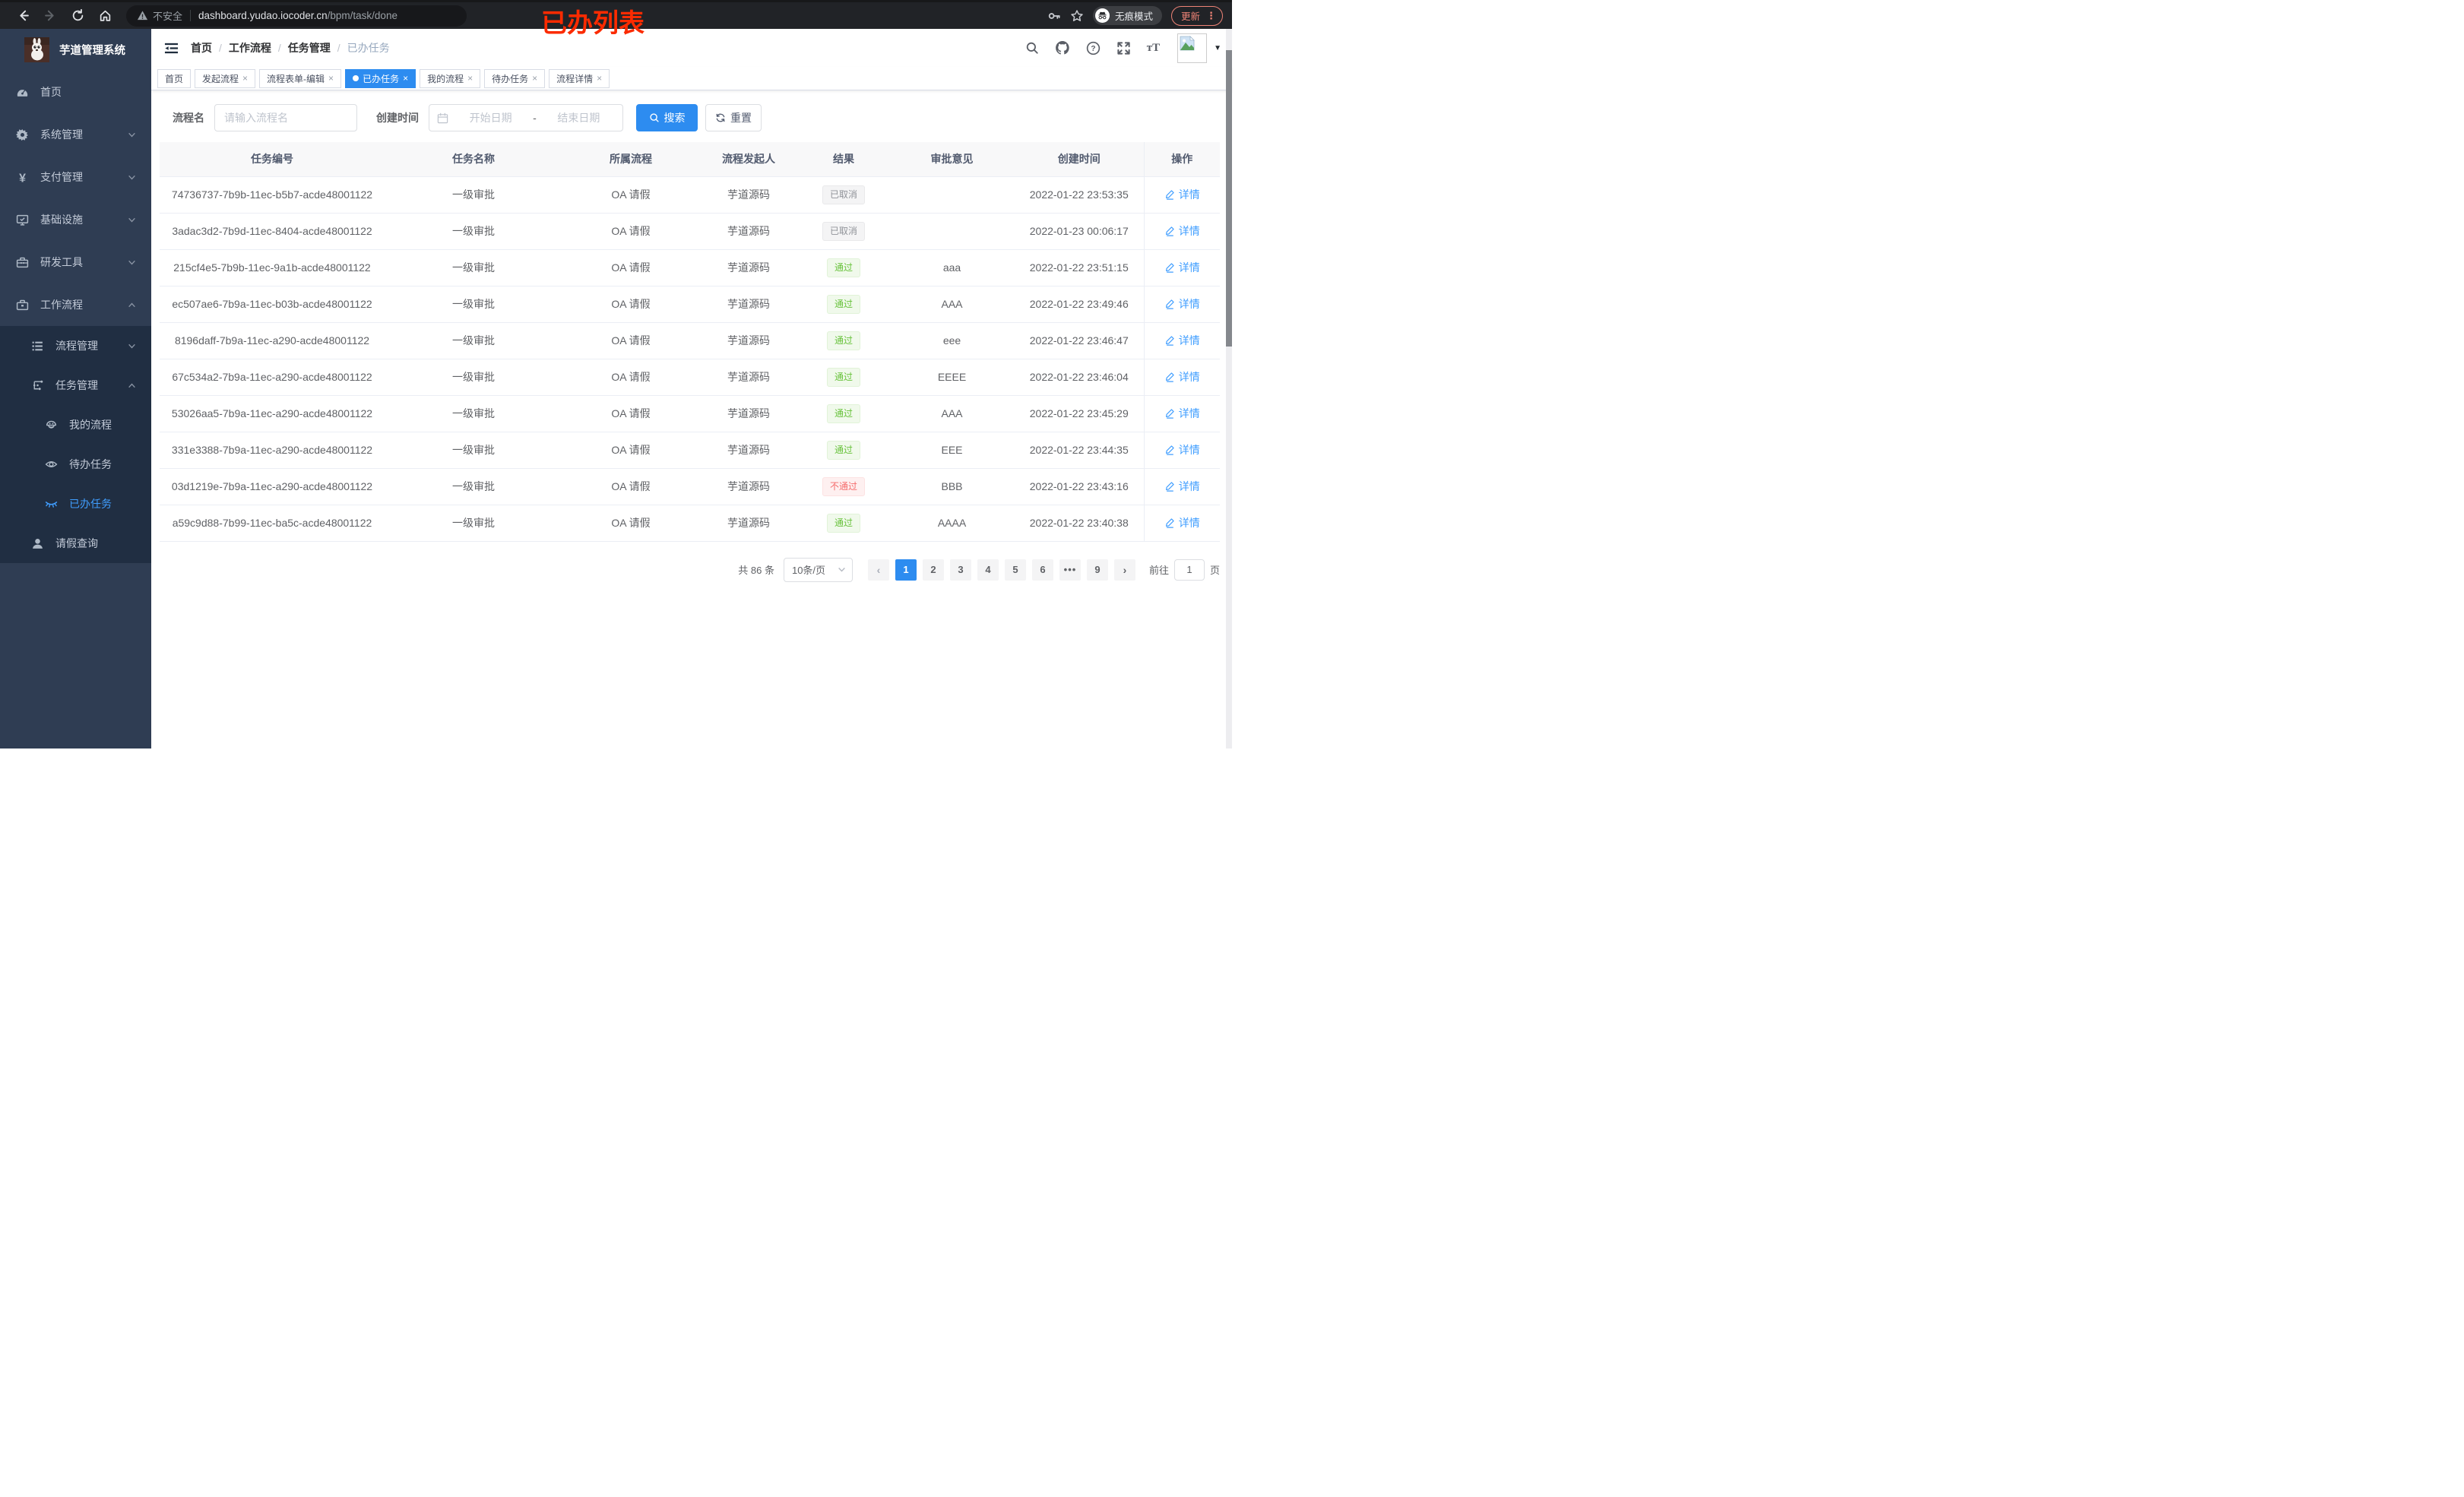  What do you see at coordinates (380, 78) in the screenshot?
I see `tab-已办任务: 已办任务 ×` at bounding box center [380, 78].